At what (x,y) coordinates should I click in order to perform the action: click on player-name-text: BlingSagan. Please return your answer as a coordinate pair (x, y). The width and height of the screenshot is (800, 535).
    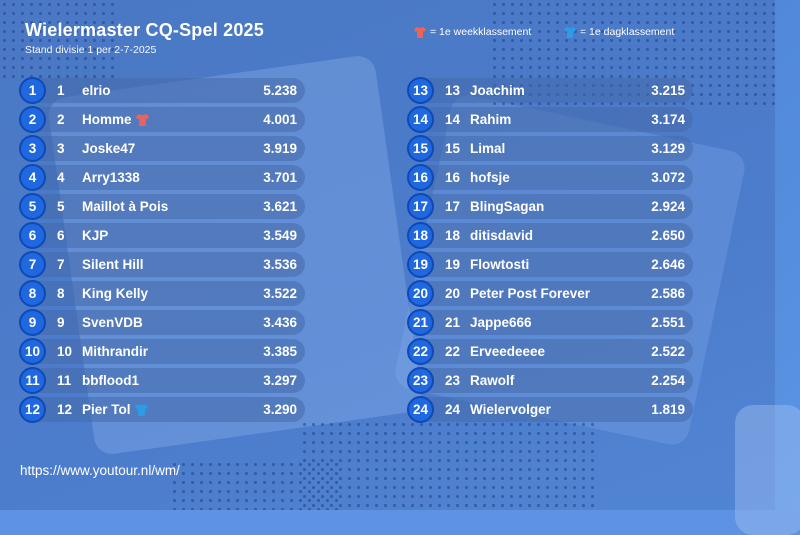
    Looking at the image, I should click on (507, 206).